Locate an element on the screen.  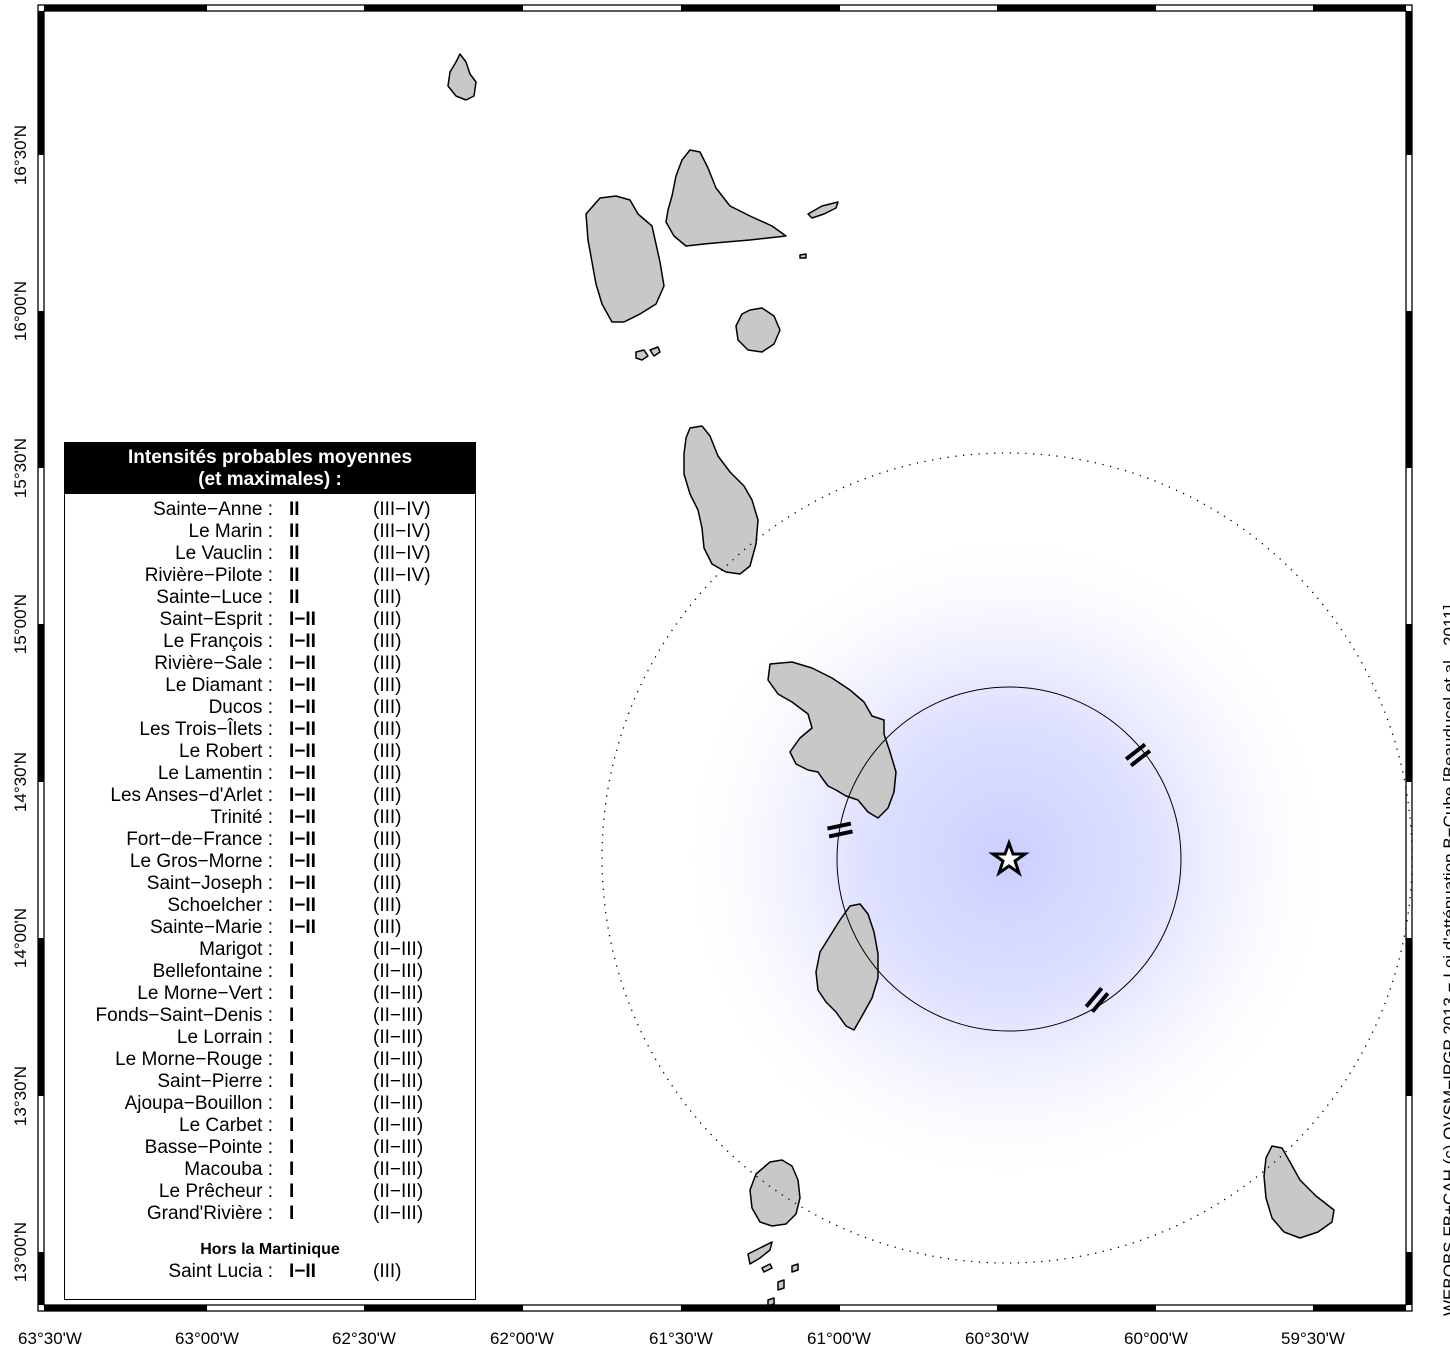
isoseismal-circle is located at coordinates (1009, 859).